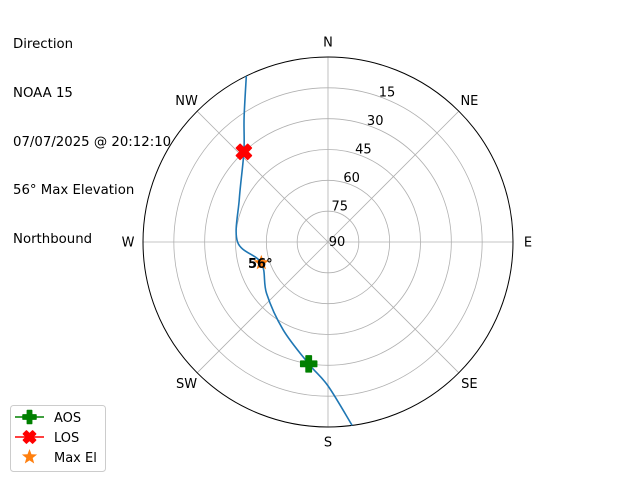 The width and height of the screenshot is (640, 480). Describe the element at coordinates (328, 443) in the screenshot. I see `theta-tick-label: S` at that location.